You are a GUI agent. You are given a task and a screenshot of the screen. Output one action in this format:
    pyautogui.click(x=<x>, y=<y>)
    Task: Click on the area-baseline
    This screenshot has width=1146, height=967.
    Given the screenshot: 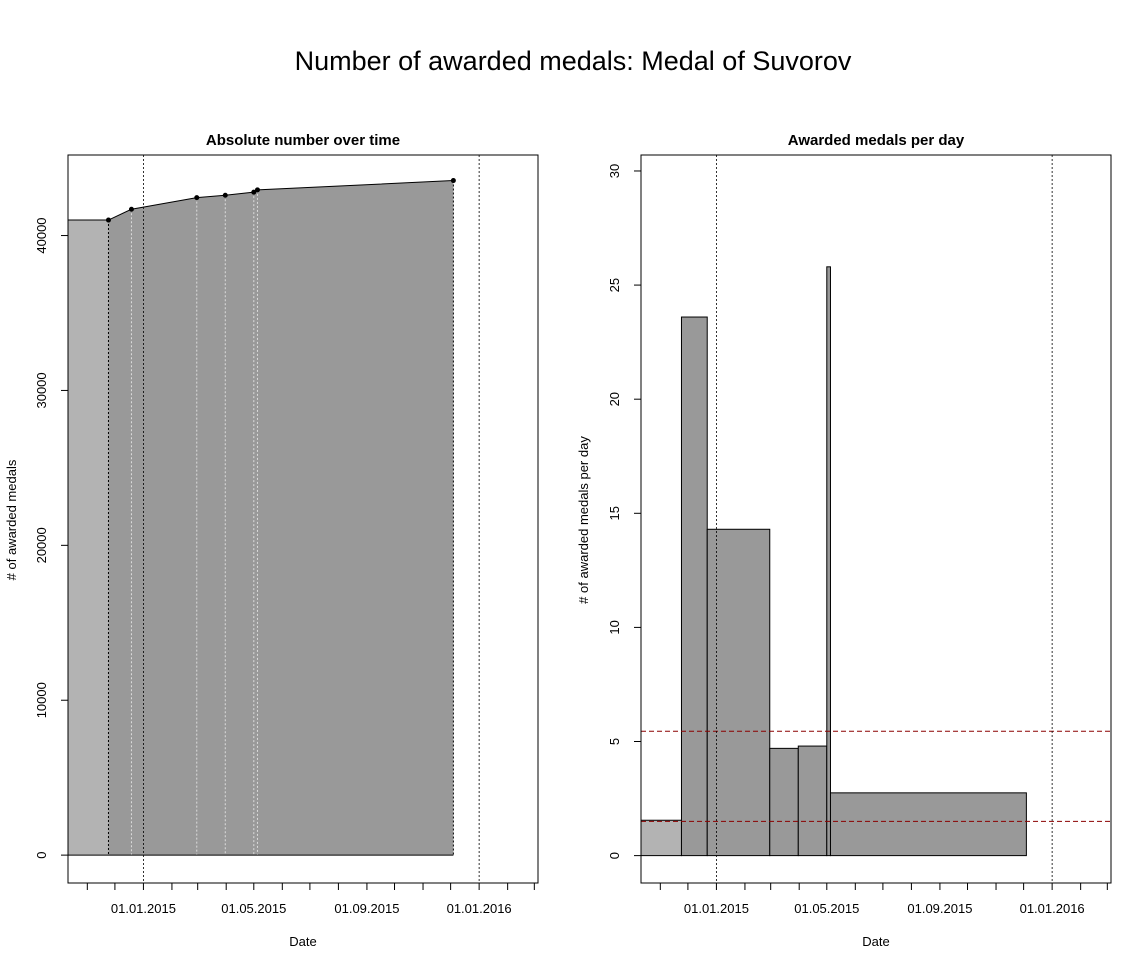 What is the action you would take?
    pyautogui.click(x=88, y=538)
    